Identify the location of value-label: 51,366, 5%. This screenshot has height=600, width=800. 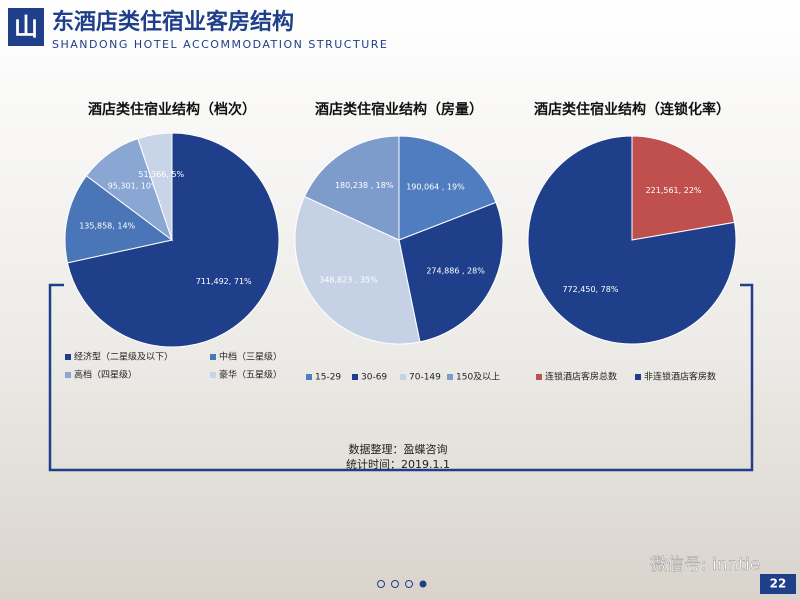
(161, 174).